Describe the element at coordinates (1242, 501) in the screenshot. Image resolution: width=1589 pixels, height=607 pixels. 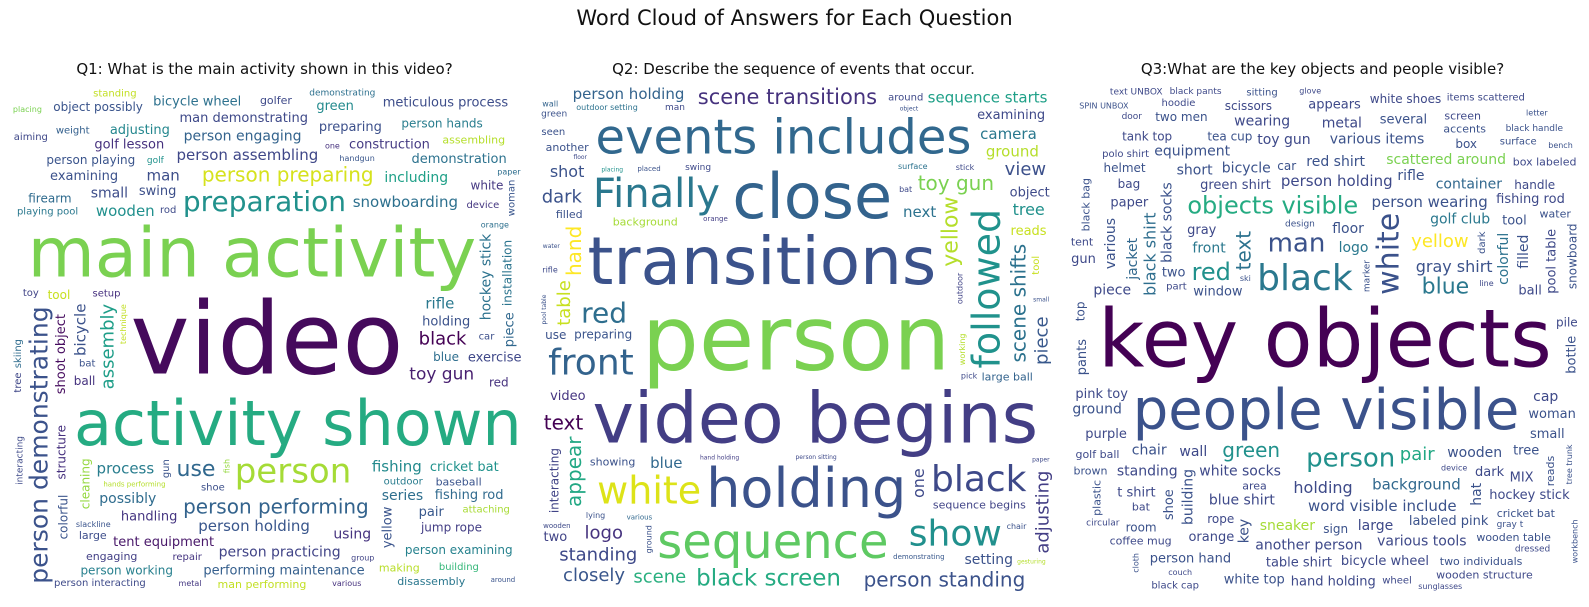
I see `word: blue shirt` at that location.